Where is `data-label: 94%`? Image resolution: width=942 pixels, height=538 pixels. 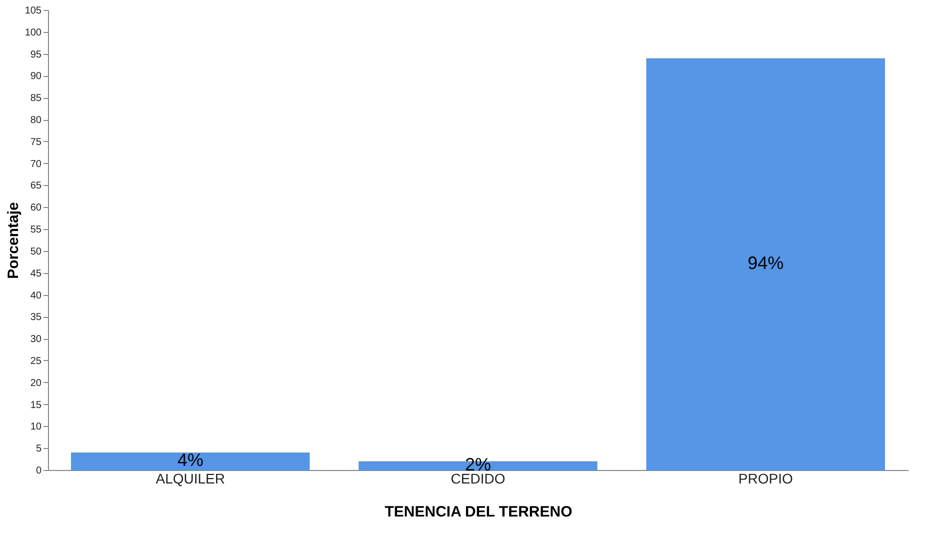 data-label: 94% is located at coordinates (766, 263).